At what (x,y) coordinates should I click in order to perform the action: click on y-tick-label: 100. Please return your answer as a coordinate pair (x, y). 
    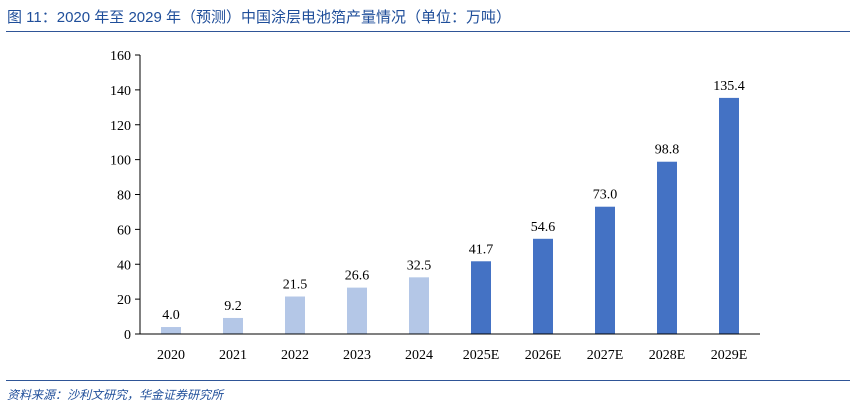
    Looking at the image, I should click on (120, 161).